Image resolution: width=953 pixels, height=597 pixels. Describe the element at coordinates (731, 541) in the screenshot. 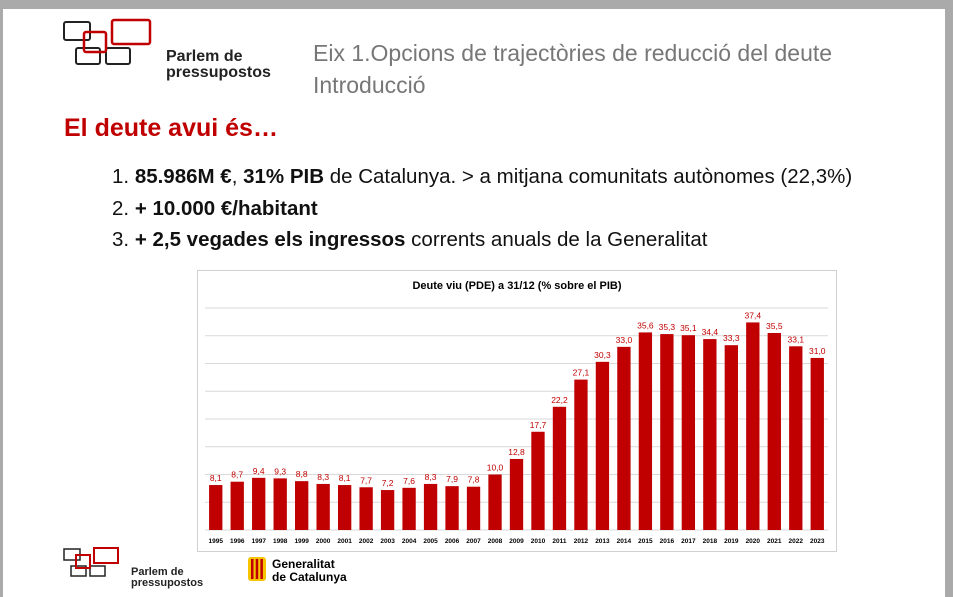

I see `x-tick-label: 2019` at that location.